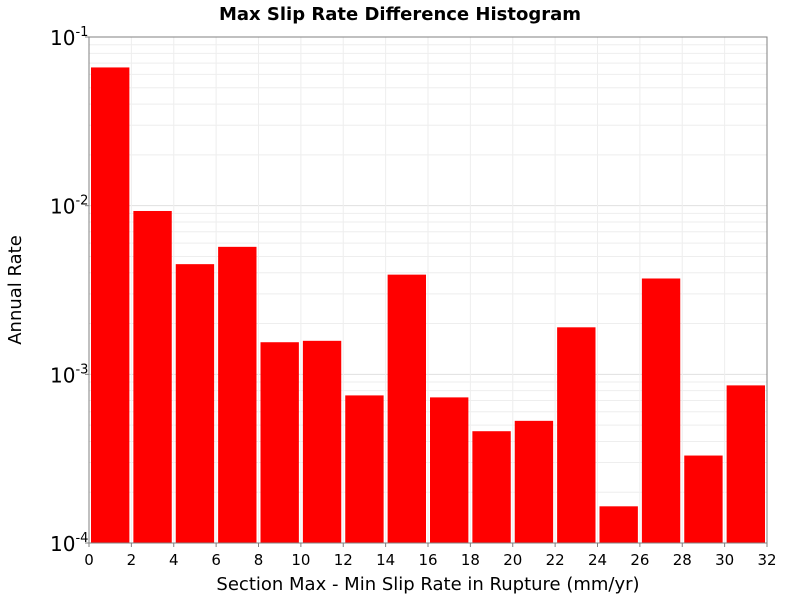  Describe the element at coordinates (69, 290) in the screenshot. I see `y-axis-ticks: 10⁻¹ 10⁻² 10⁻³ 10⁻⁴` at that location.